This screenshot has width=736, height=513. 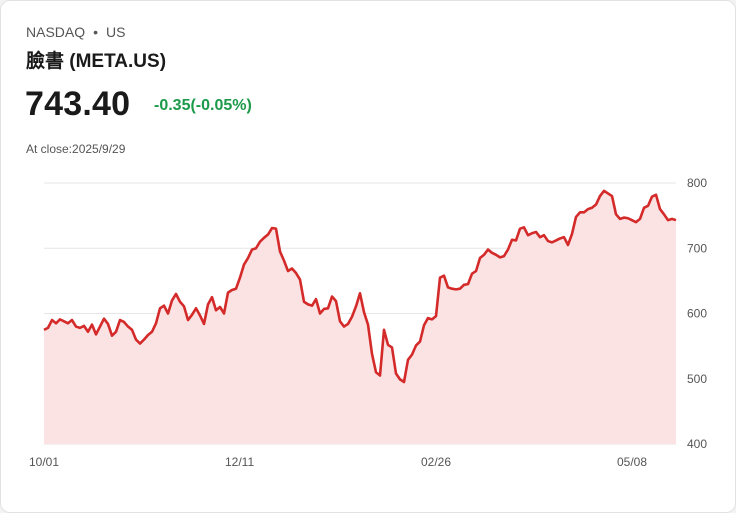 What do you see at coordinates (76, 149) in the screenshot?
I see `close-date: At close:2025/9/29` at bounding box center [76, 149].